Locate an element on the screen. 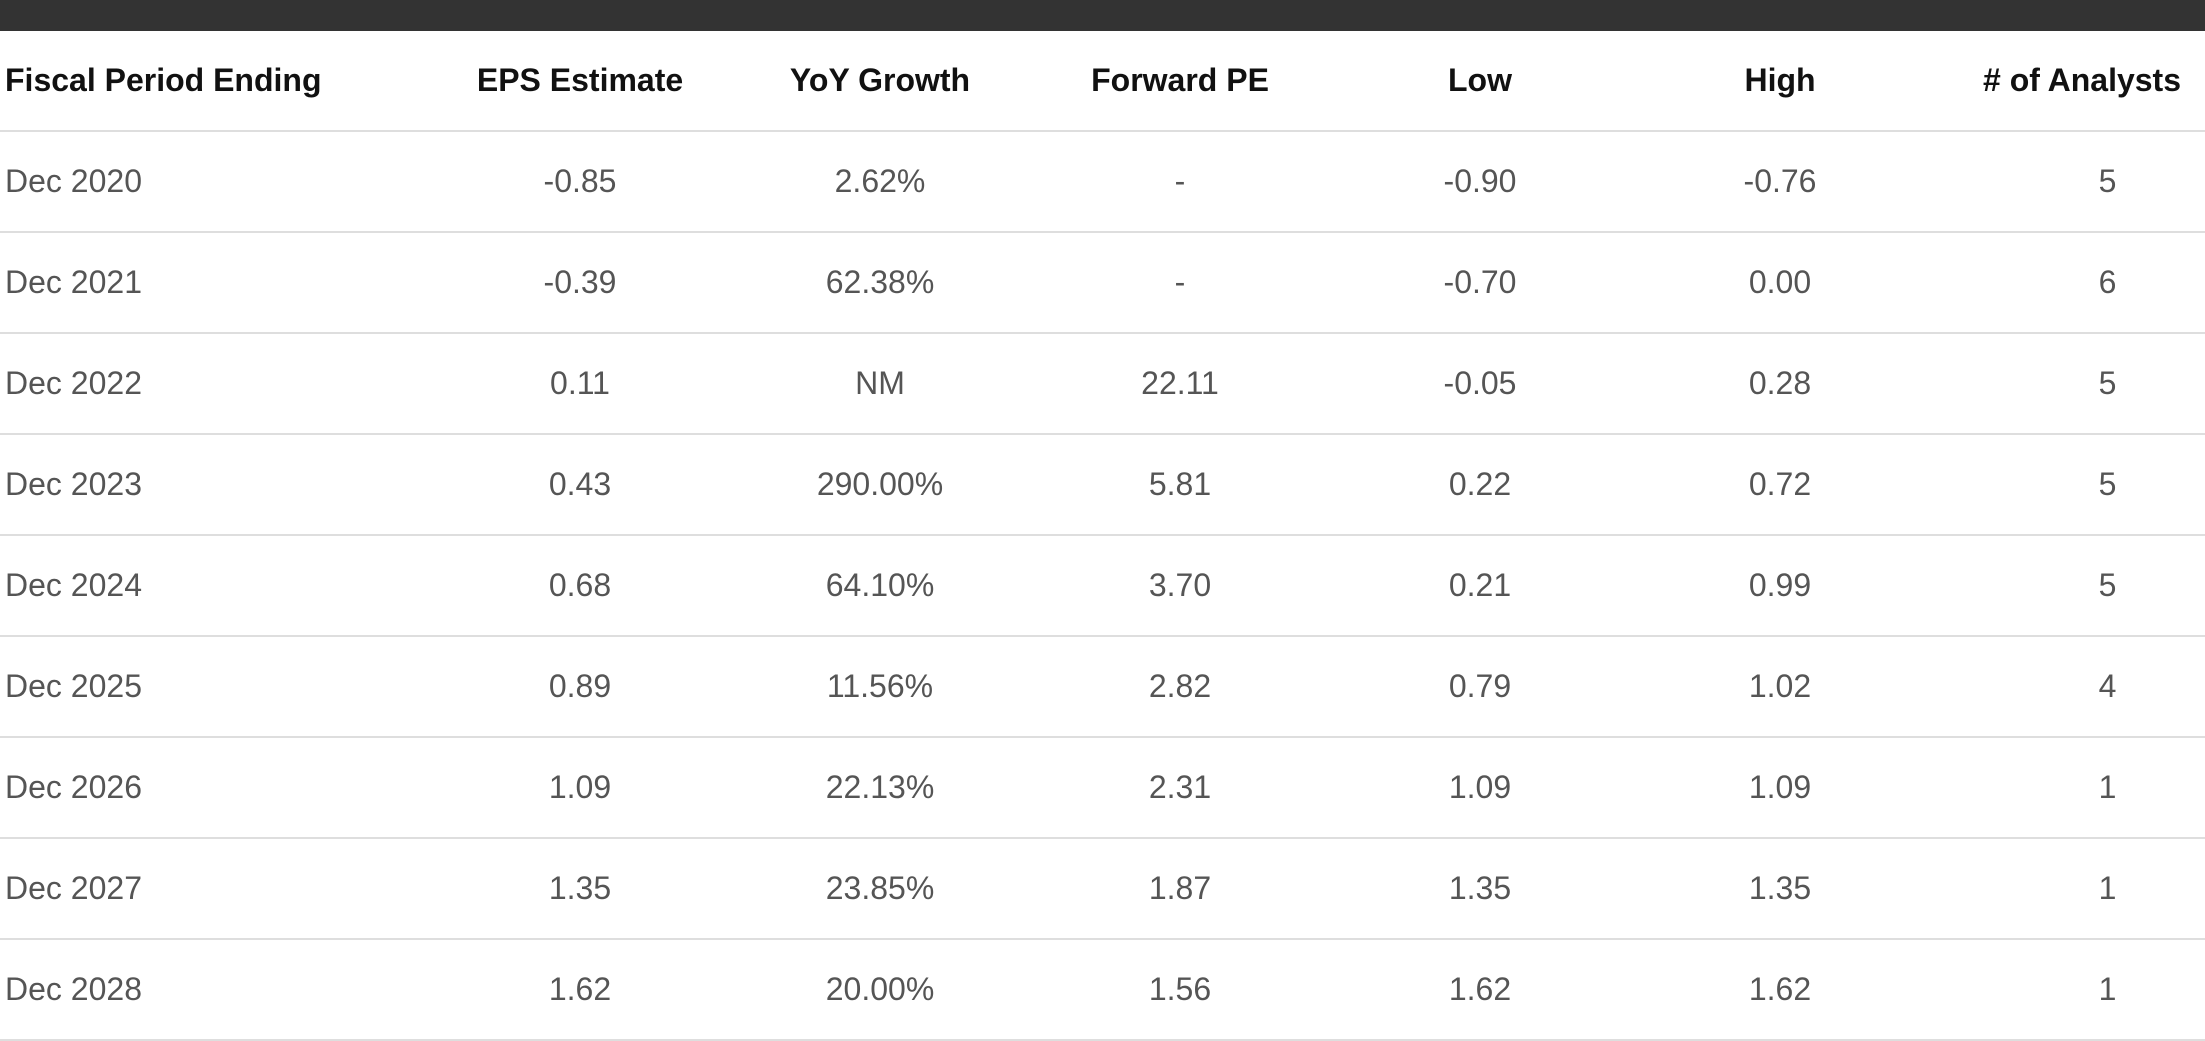 This screenshot has width=2205, height=1041. cell-yoy-growth: 64.10% is located at coordinates (880, 586).